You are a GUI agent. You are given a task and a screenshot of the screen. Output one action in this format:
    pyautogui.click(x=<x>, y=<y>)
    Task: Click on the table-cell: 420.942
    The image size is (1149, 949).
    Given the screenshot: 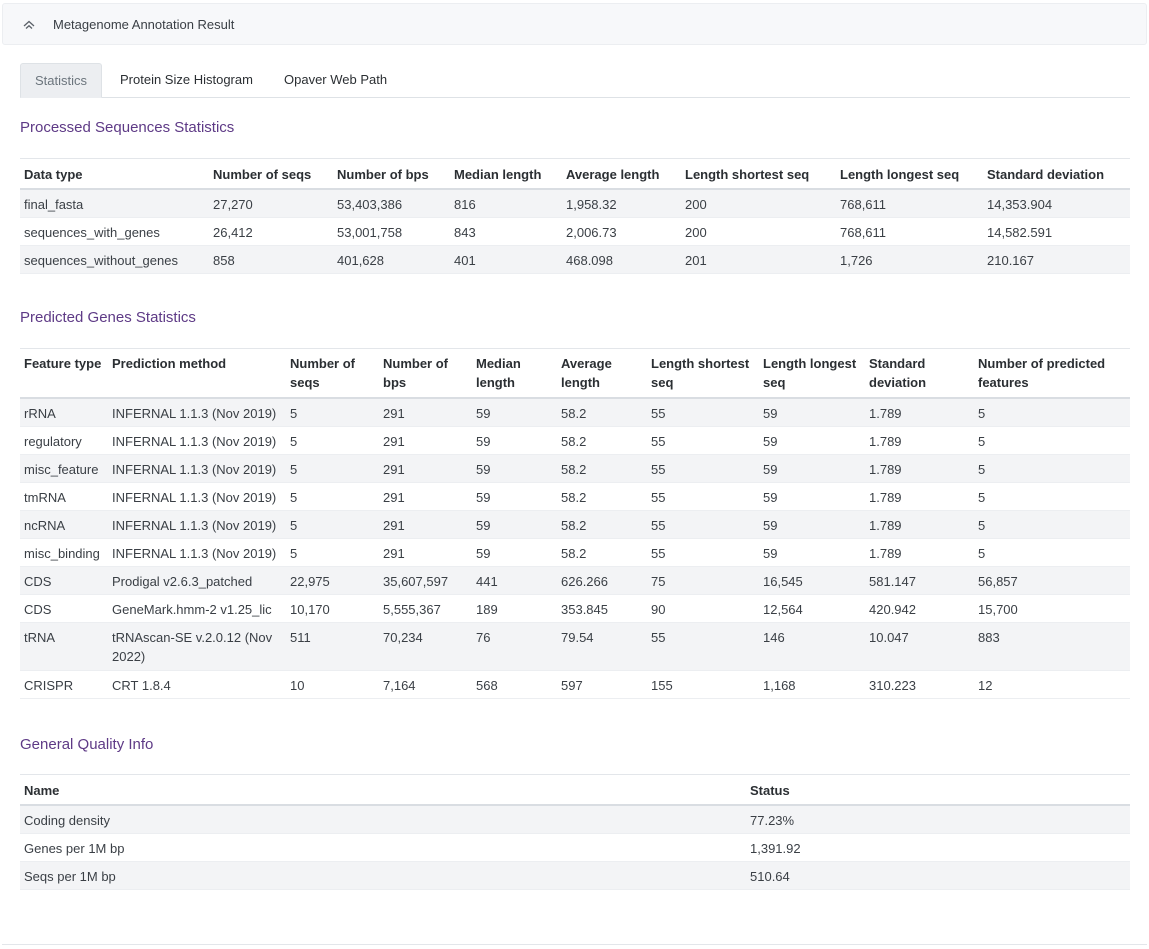 What is the action you would take?
    pyautogui.click(x=892, y=609)
    